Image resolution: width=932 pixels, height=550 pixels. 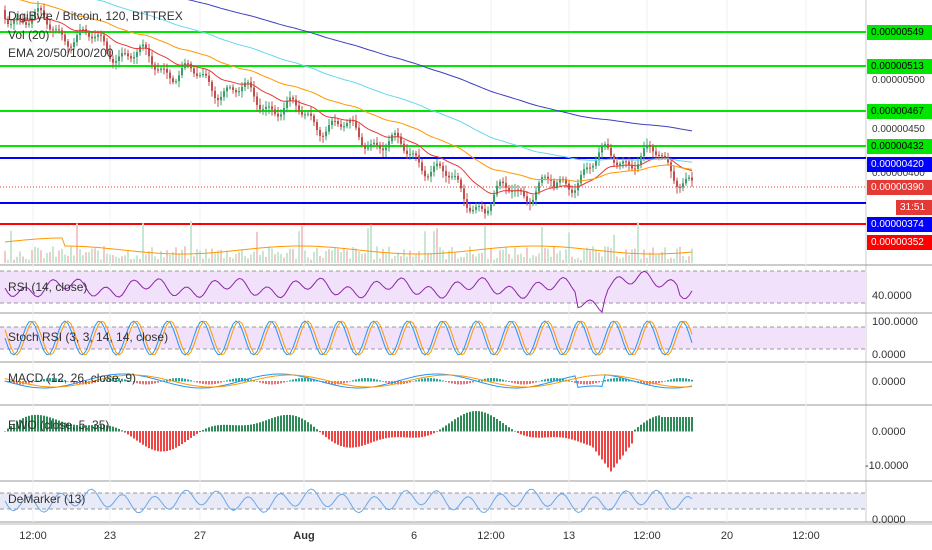 What do you see at coordinates (72, 378) in the screenshot?
I see `macd-label: MACD (12, 26, close, 9)` at bounding box center [72, 378].